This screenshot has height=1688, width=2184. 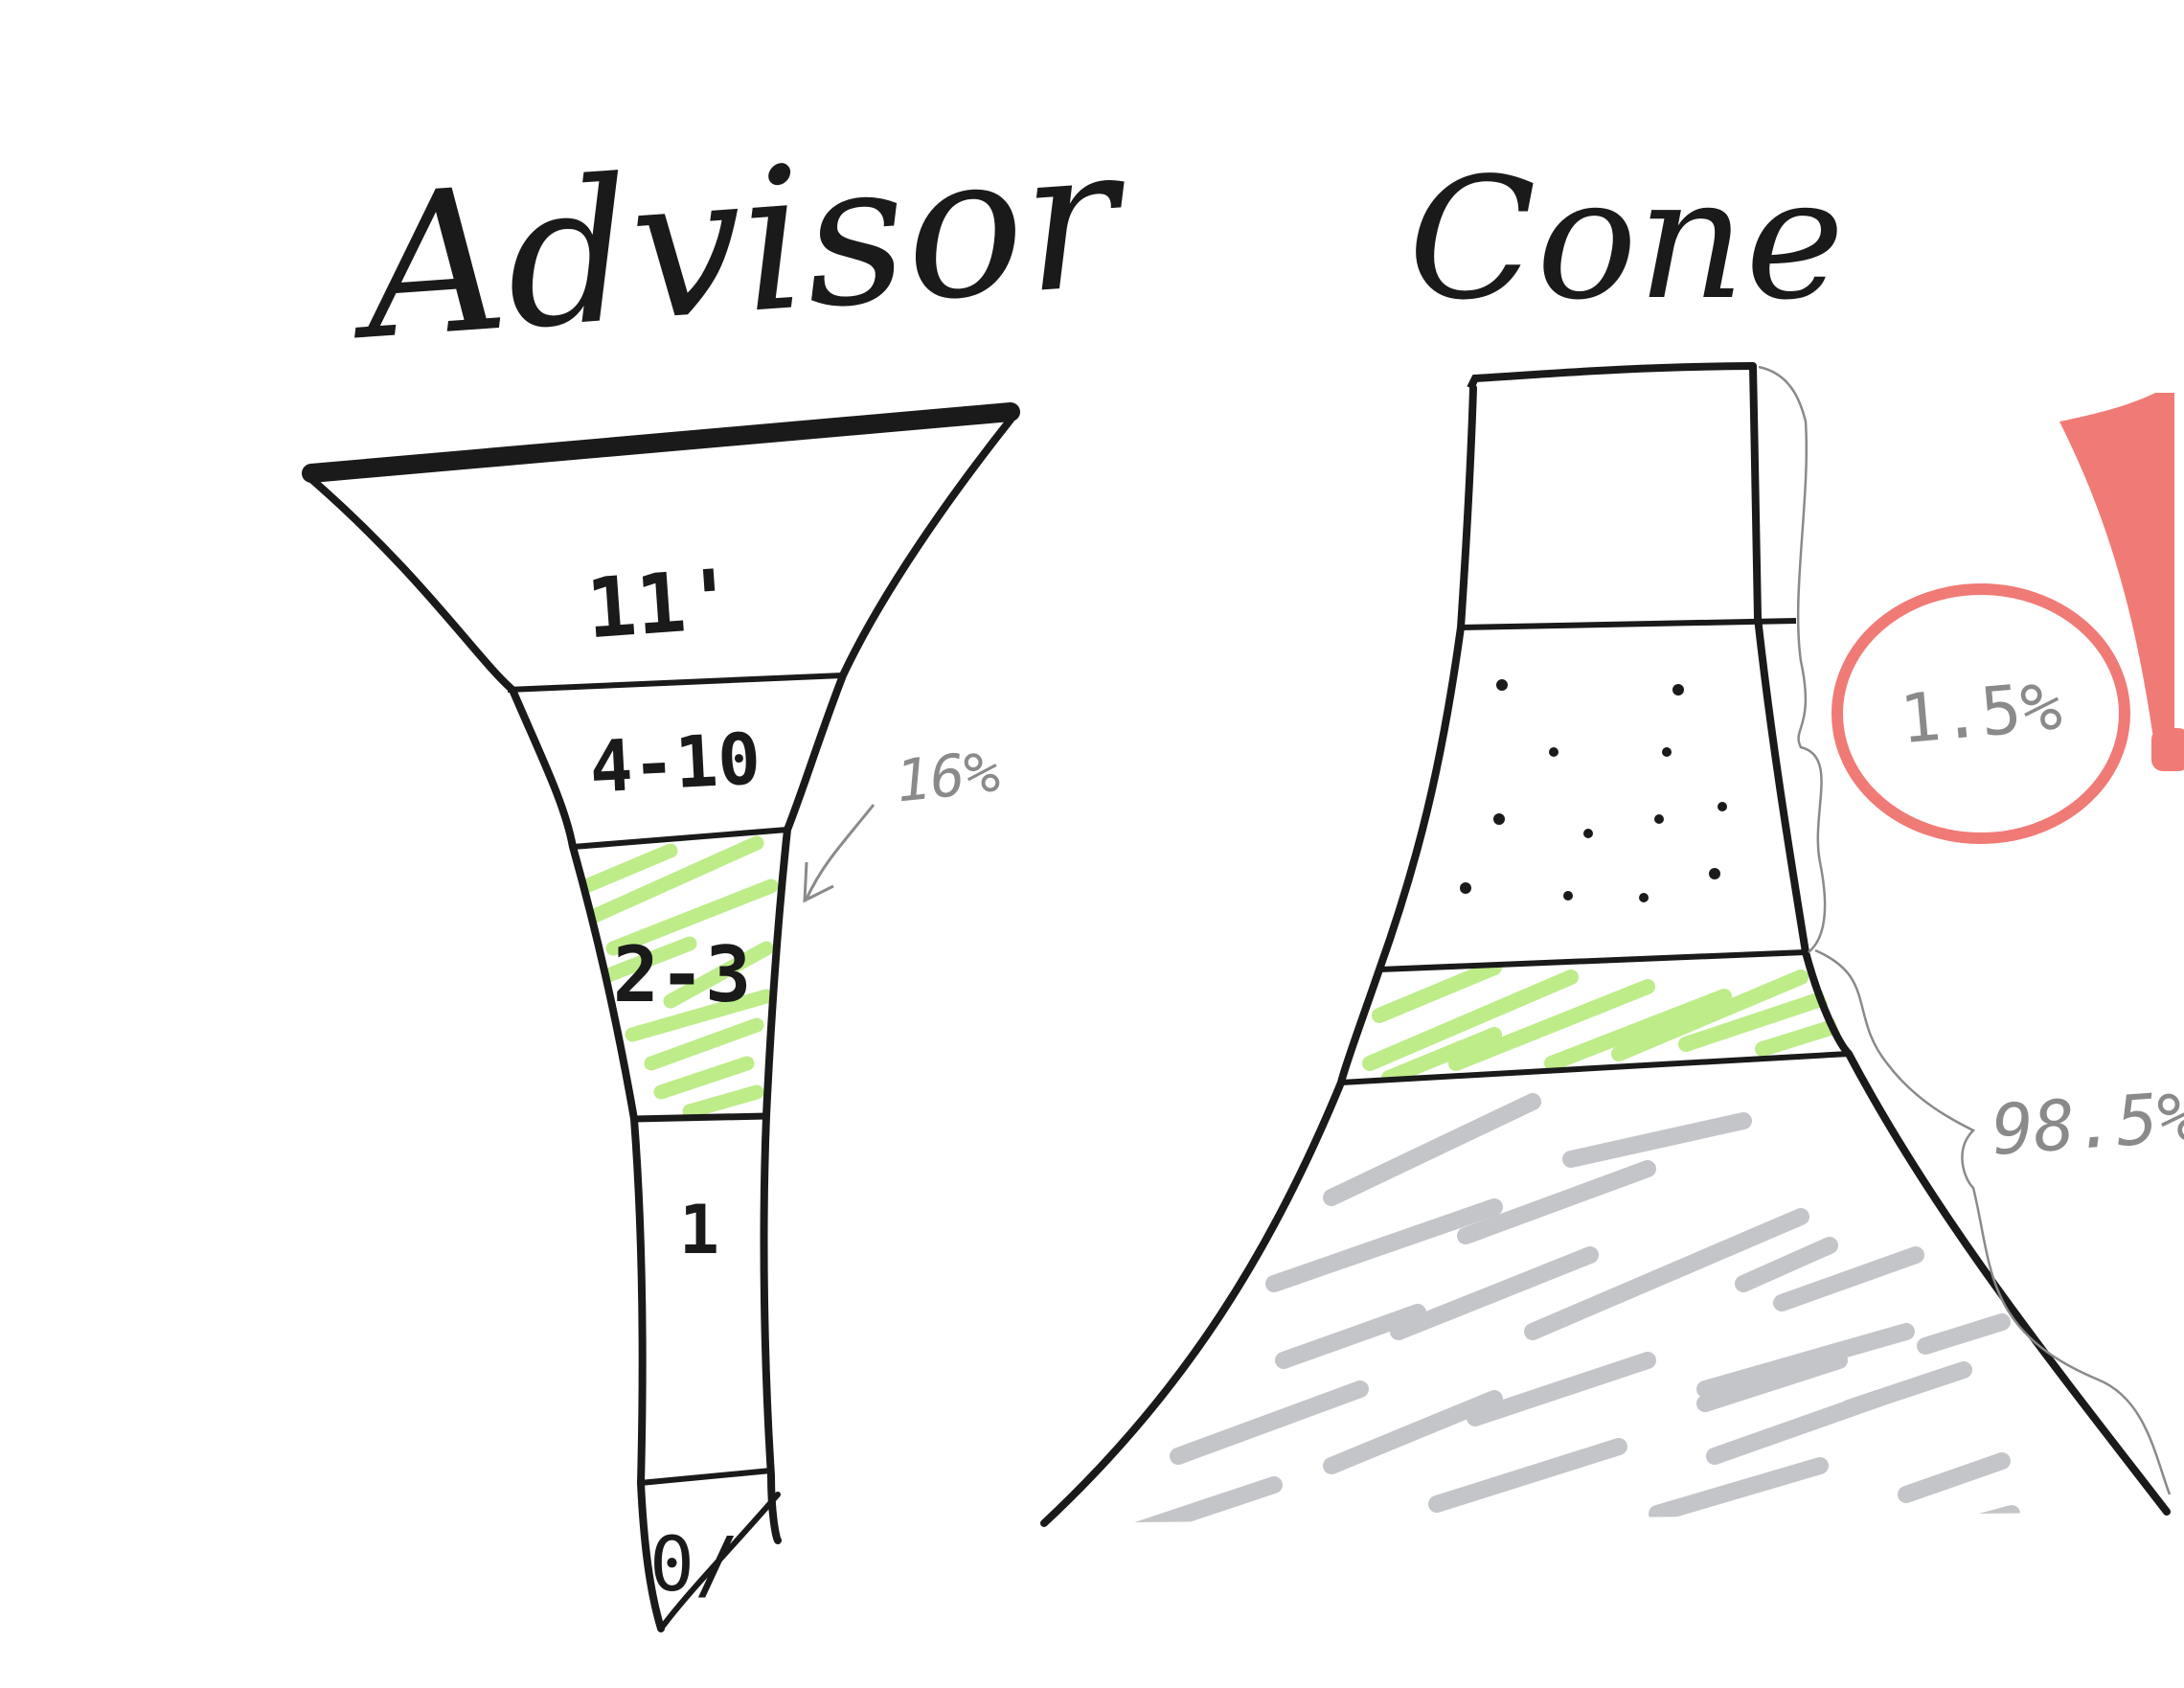 I want to click on segment-label-11: 11', so click(x=661, y=605).